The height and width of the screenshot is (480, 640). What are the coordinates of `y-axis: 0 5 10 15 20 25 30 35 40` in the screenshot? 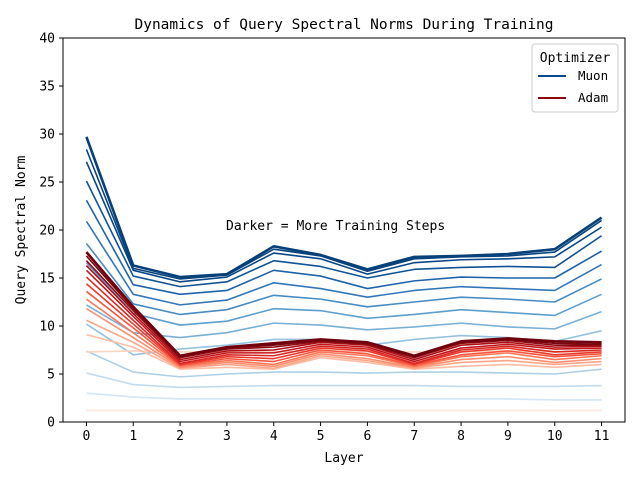 It's located at (51, 231).